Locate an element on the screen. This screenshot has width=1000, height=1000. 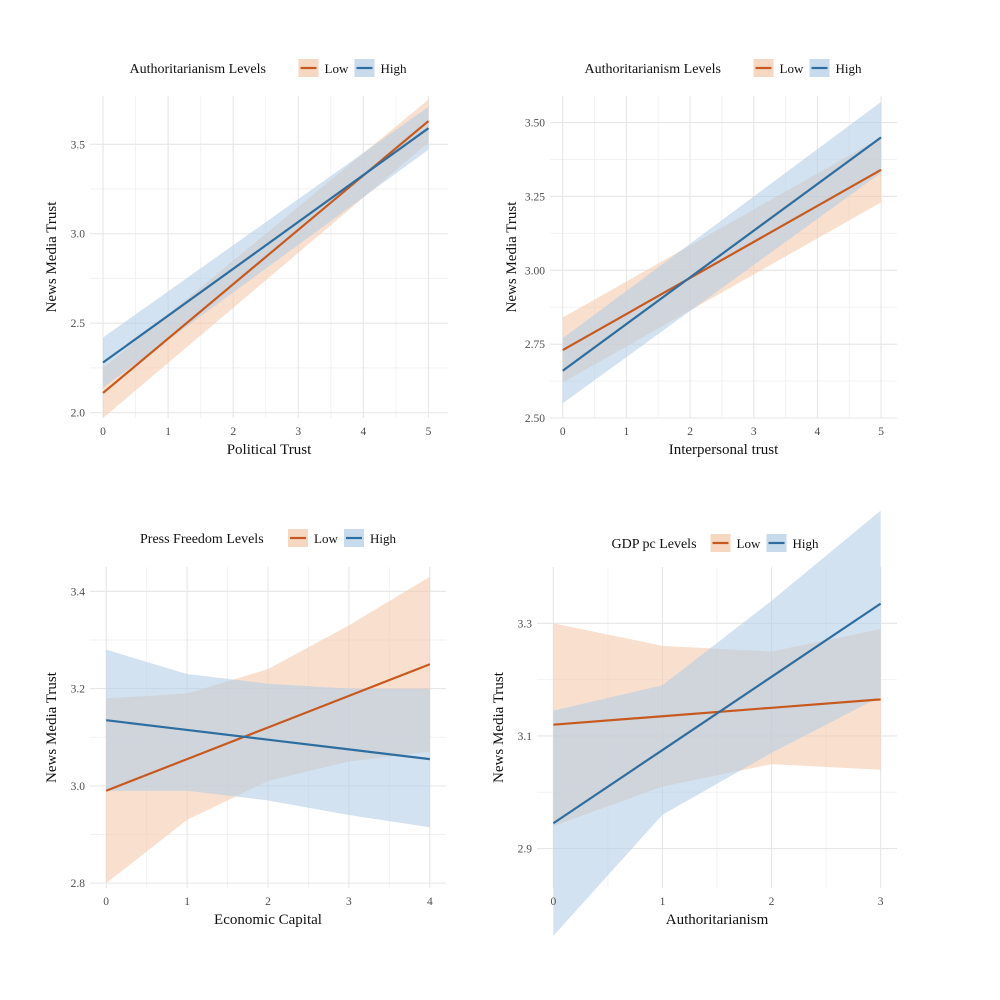
y-tick-label: 2.8 is located at coordinates (78, 884).